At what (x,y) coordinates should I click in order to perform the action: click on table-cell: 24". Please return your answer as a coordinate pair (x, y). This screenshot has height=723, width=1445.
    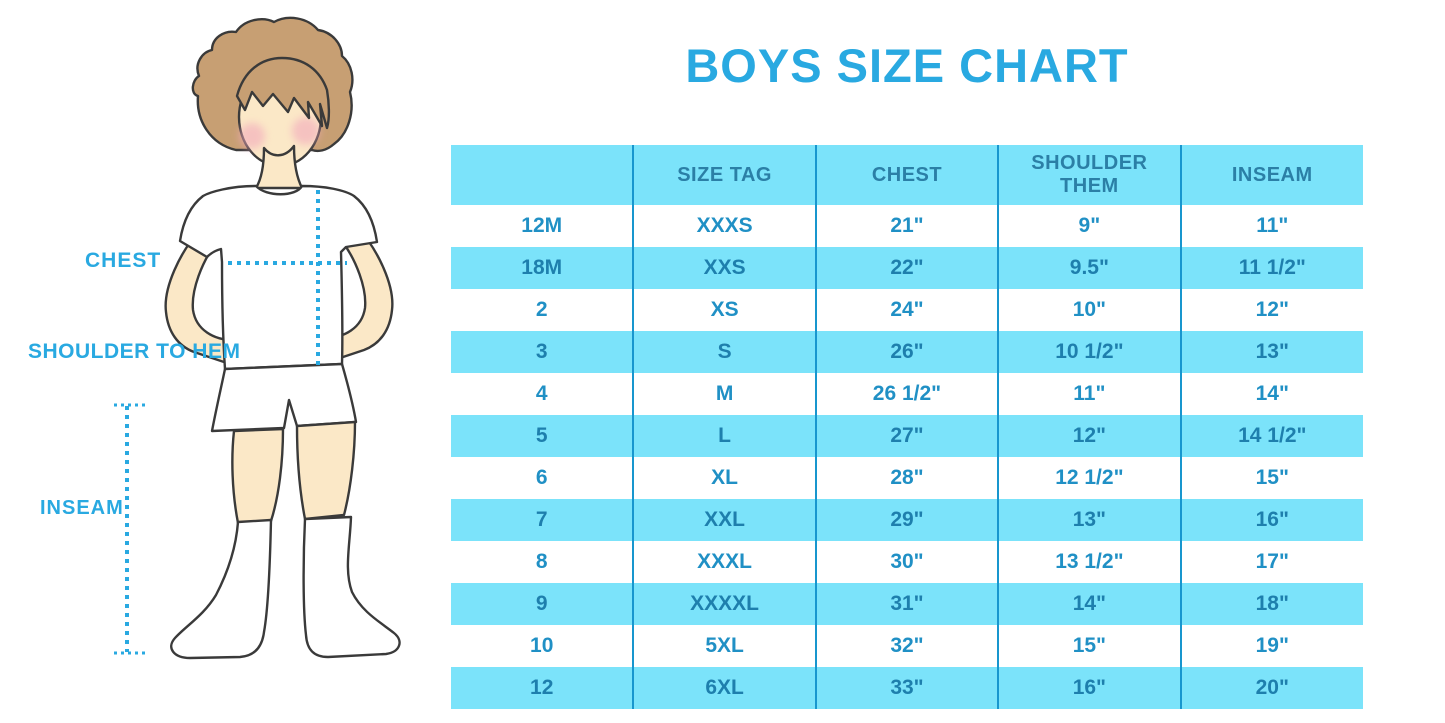
    Looking at the image, I should click on (906, 310).